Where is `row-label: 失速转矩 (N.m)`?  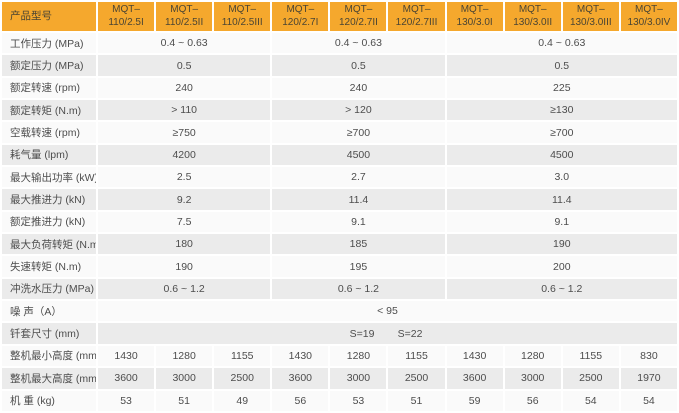 row-label: 失速转矩 (N.m) is located at coordinates (49, 266).